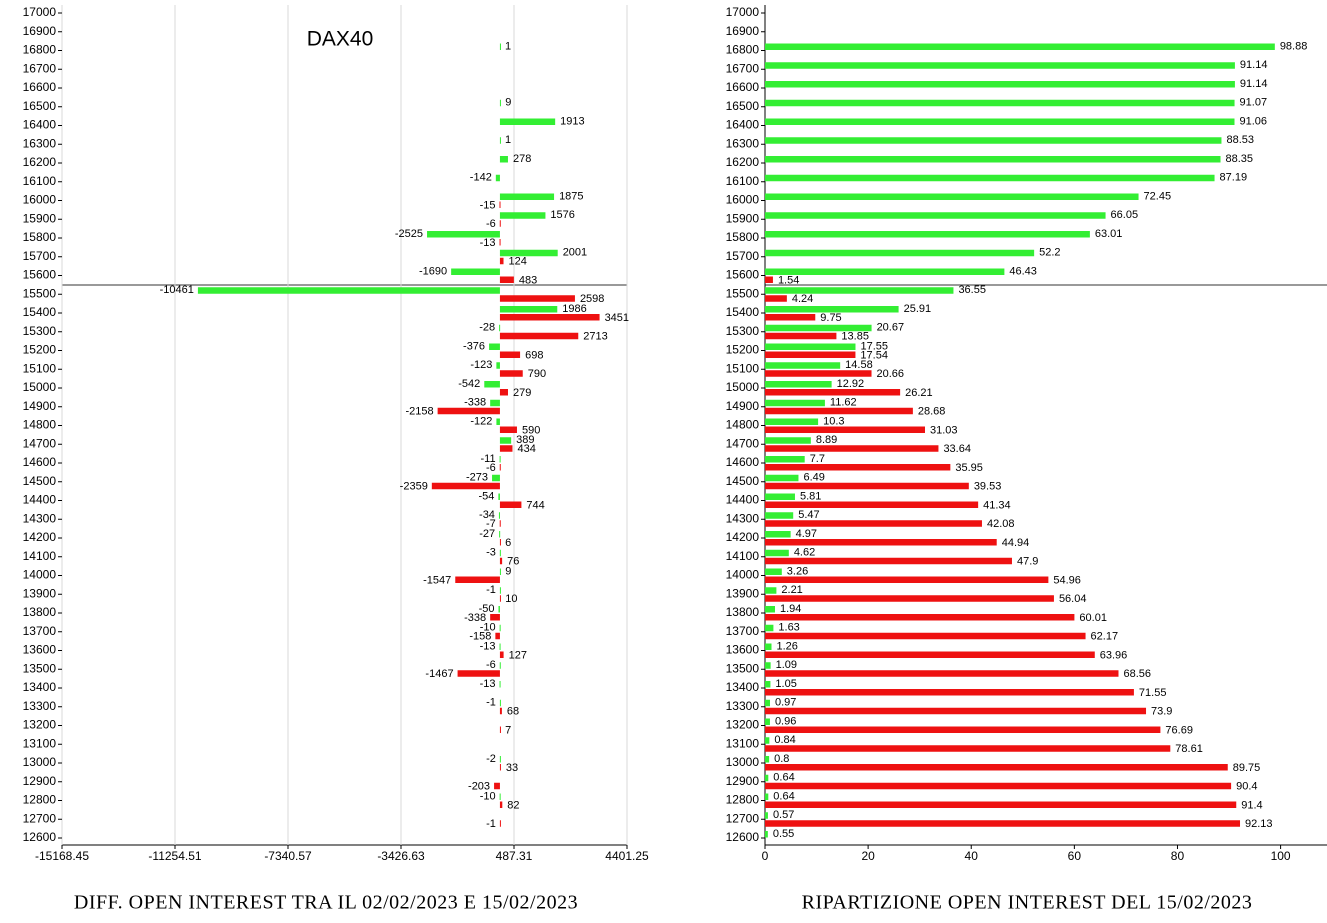 This screenshot has height=923, width=1327. Describe the element at coordinates (1240, 140) in the screenshot. I see `value-label: 88.53` at that location.